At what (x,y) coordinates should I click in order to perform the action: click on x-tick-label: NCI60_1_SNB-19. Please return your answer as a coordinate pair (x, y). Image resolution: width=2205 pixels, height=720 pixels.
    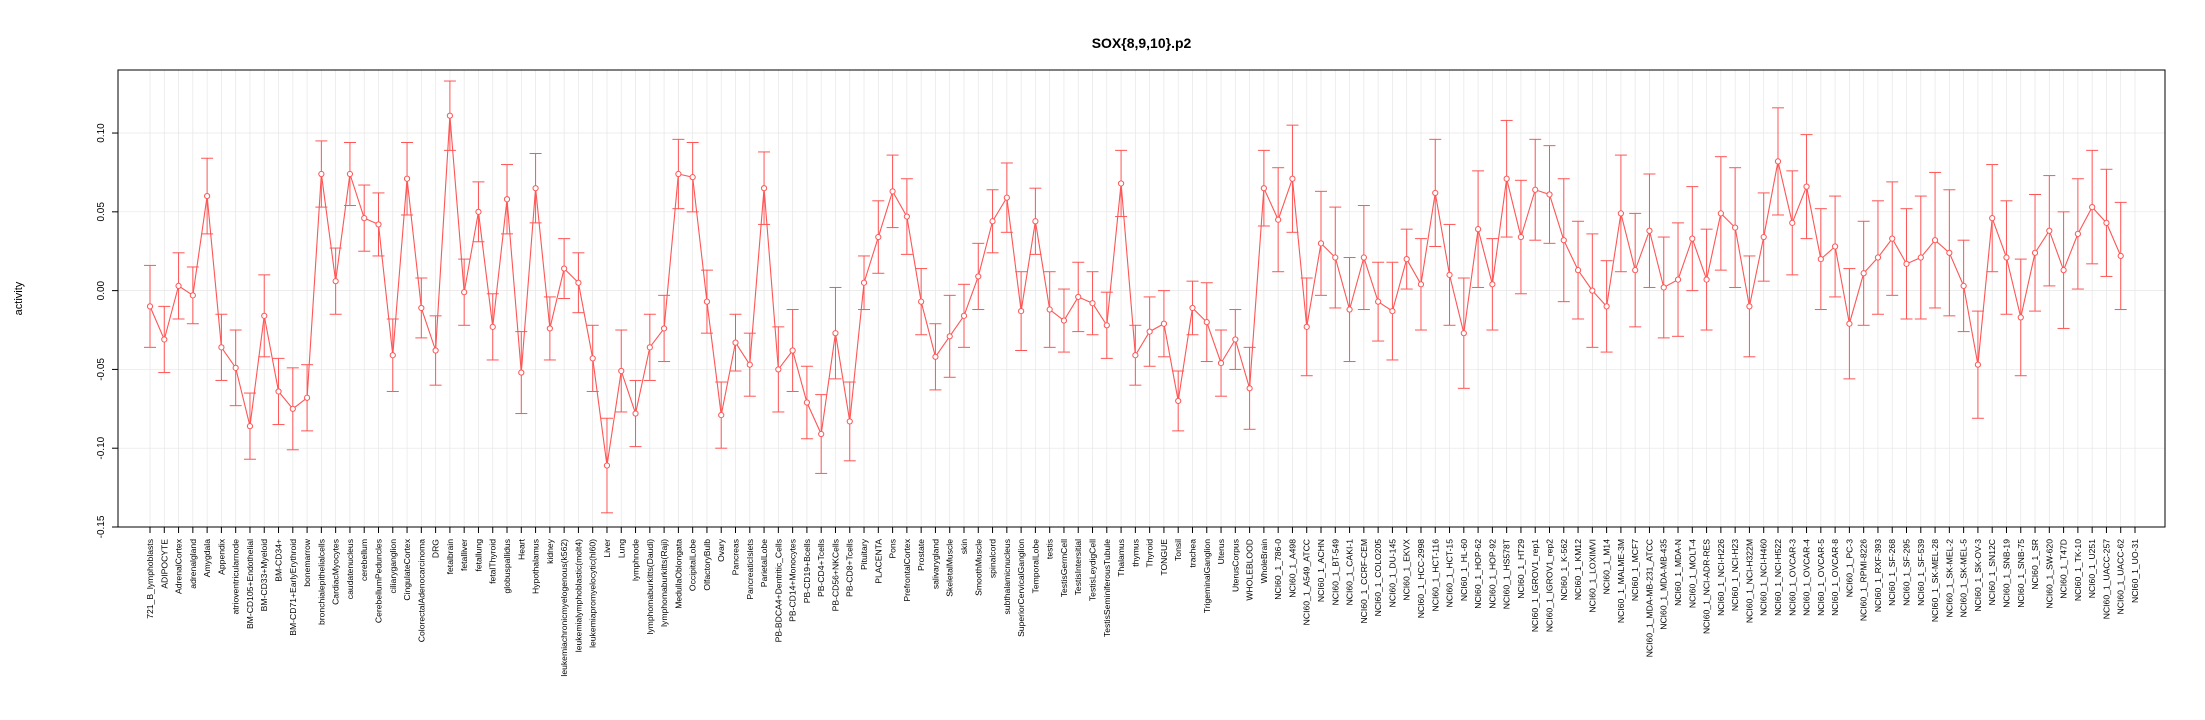
    Looking at the image, I should click on (2006, 573).